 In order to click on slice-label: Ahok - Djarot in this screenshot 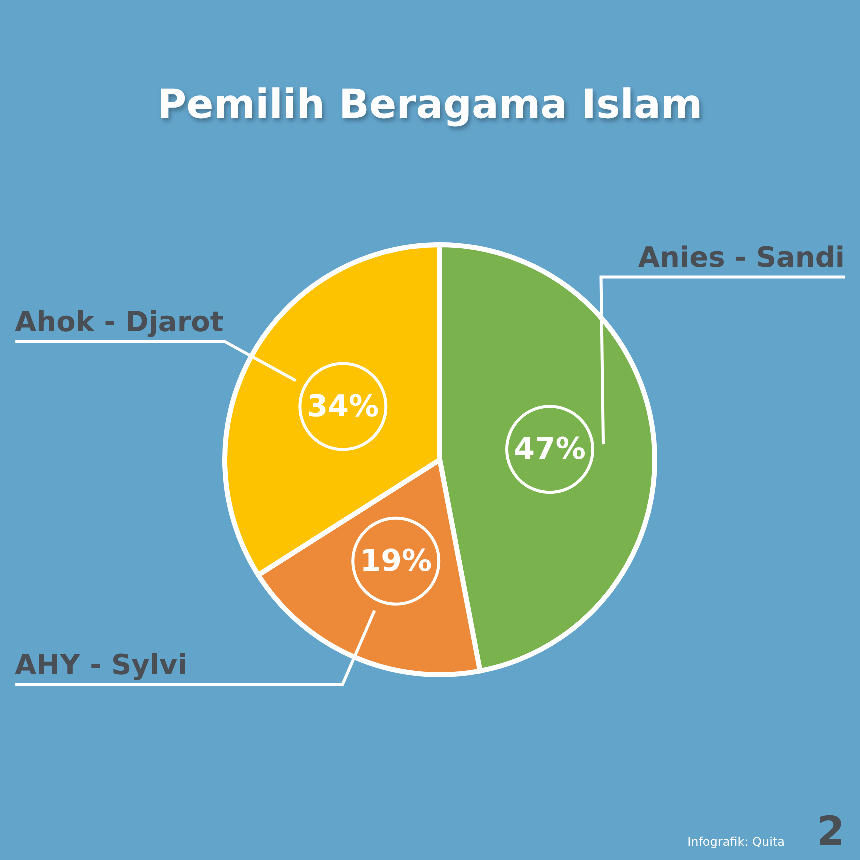, I will do `click(119, 321)`.